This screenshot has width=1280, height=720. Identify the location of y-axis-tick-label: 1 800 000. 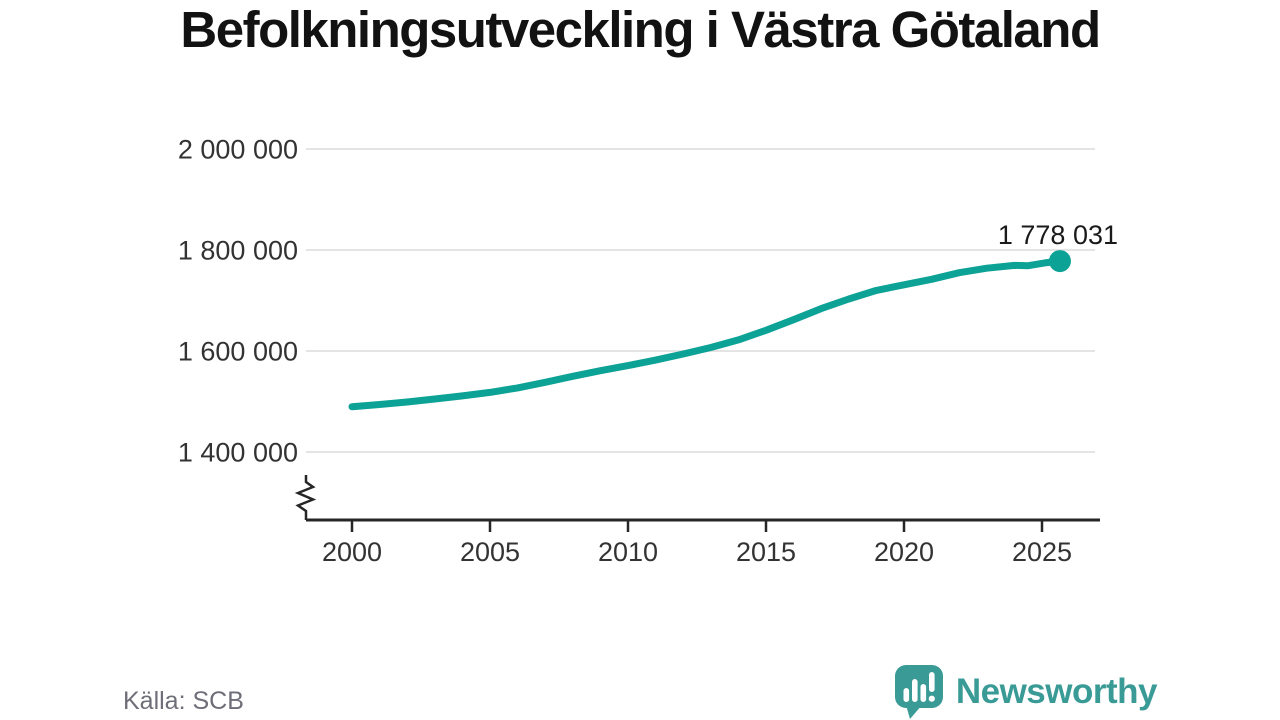
(238, 251).